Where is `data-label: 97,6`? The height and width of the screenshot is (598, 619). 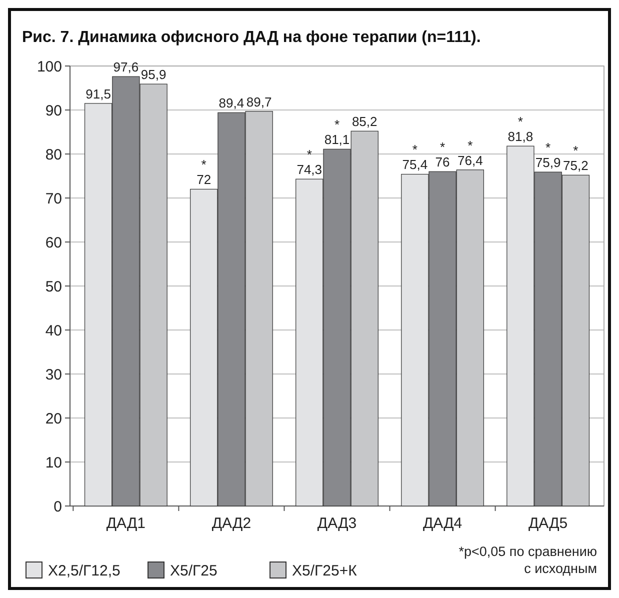
data-label: 97,6 is located at coordinates (126, 67).